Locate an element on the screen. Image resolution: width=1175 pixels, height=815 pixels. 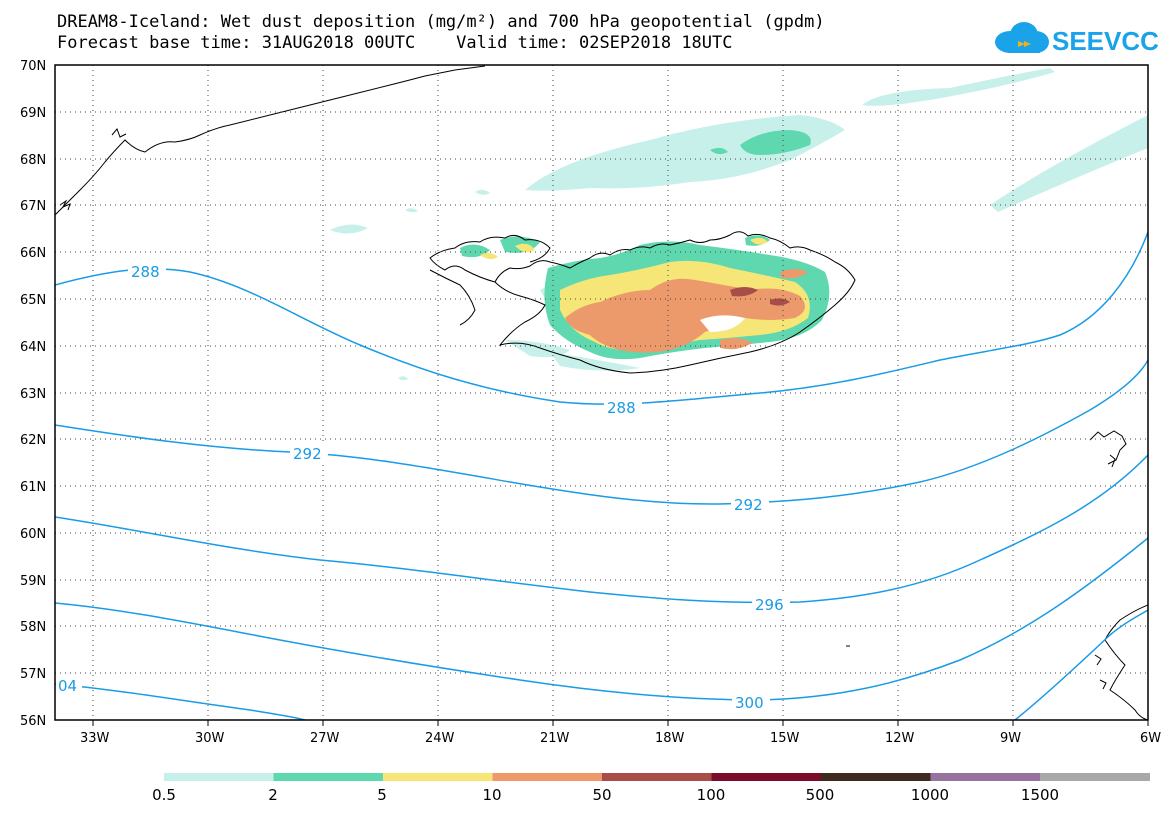
lat-label: 66N is located at coordinates (33, 253).